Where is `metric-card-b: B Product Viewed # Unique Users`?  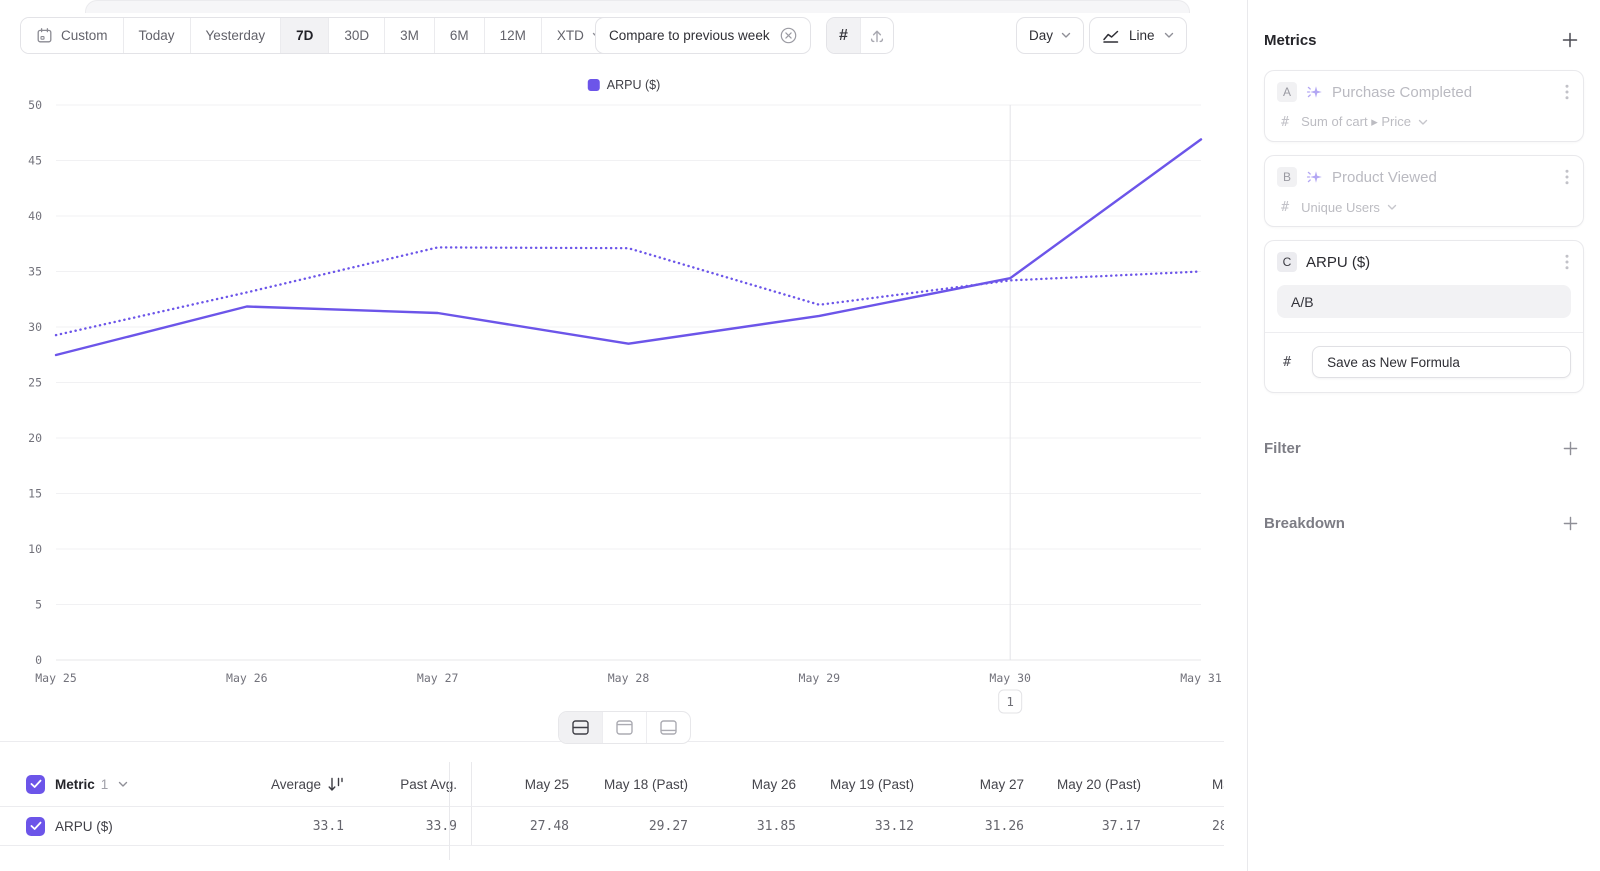
metric-card-b: B Product Viewed # Unique Users is located at coordinates (1424, 191).